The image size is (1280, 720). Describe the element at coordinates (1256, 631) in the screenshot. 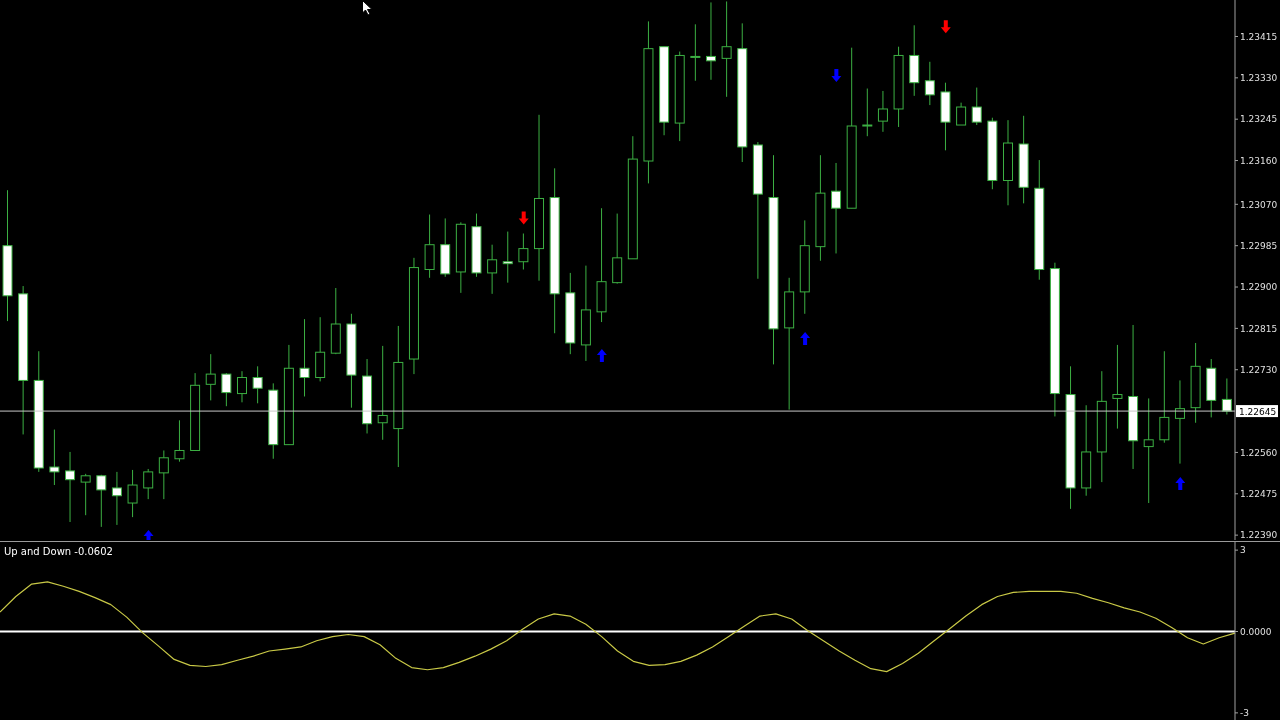

I see `y-tick-label: 0.0000` at that location.